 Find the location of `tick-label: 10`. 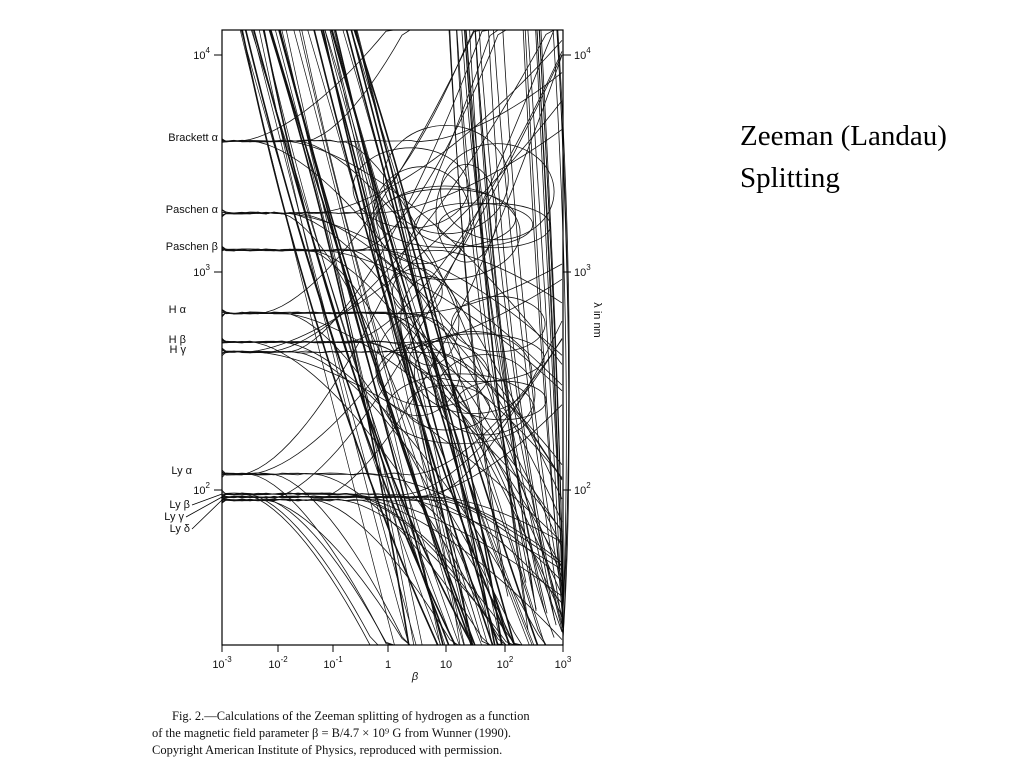

tick-label: 10 is located at coordinates (446, 665).